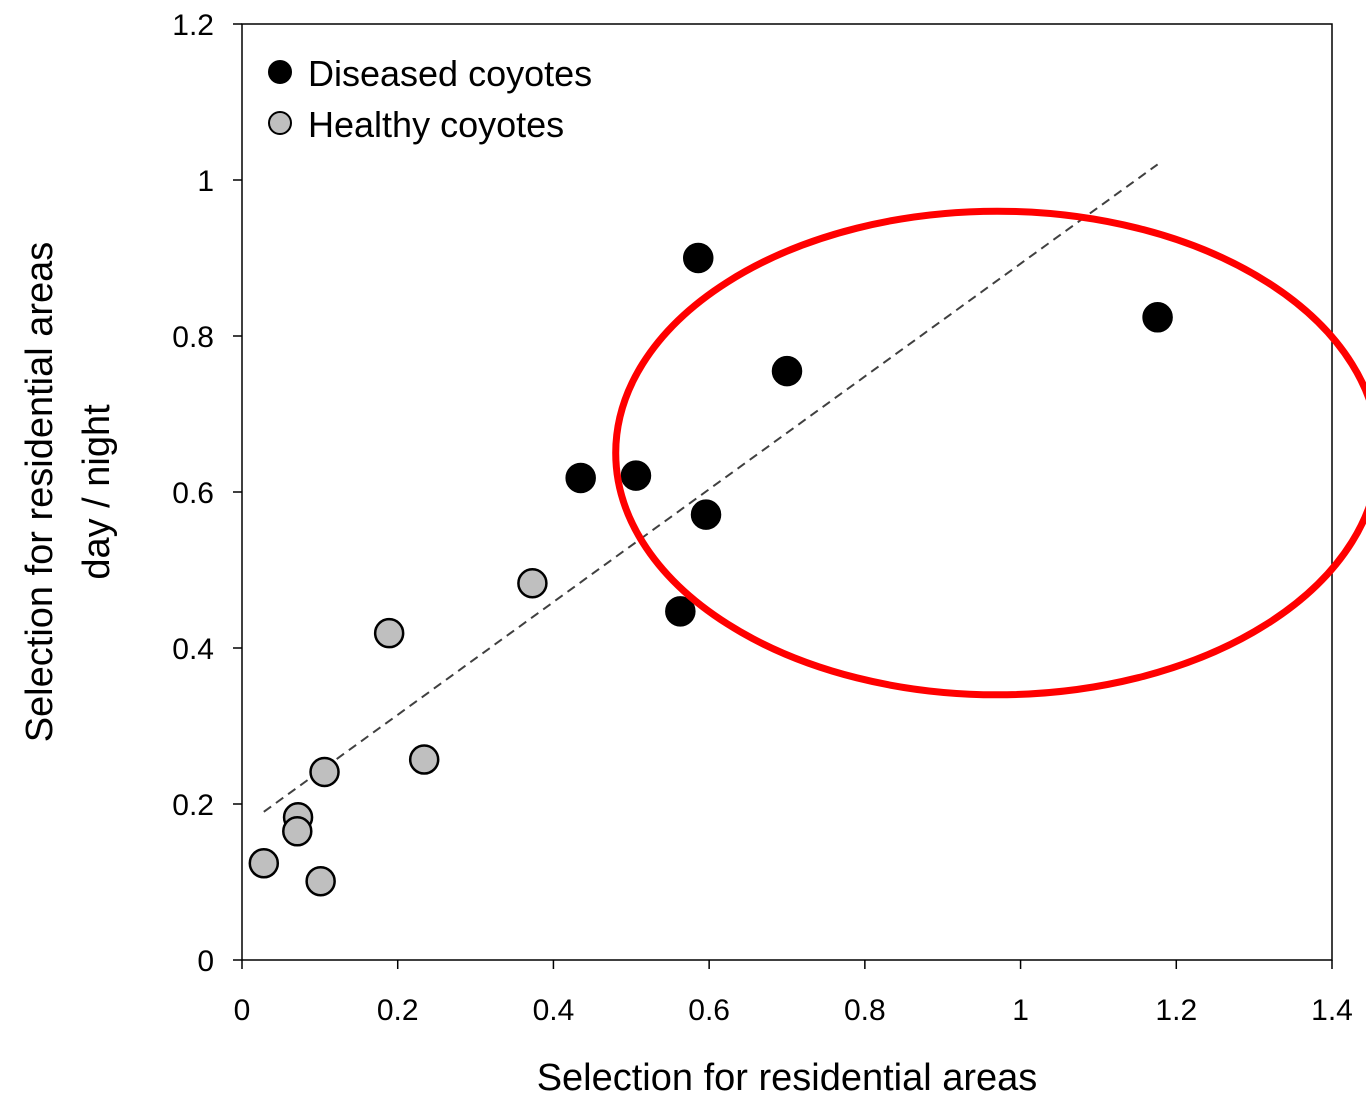 This screenshot has height=1096, width=1366. Describe the element at coordinates (193, 805) in the screenshot. I see `y-tick-label: 0.2` at that location.